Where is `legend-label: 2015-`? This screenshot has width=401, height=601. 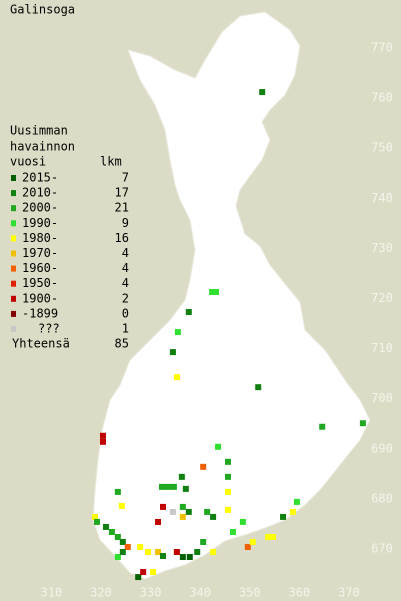
legend-label: 2015- is located at coordinates (40, 178).